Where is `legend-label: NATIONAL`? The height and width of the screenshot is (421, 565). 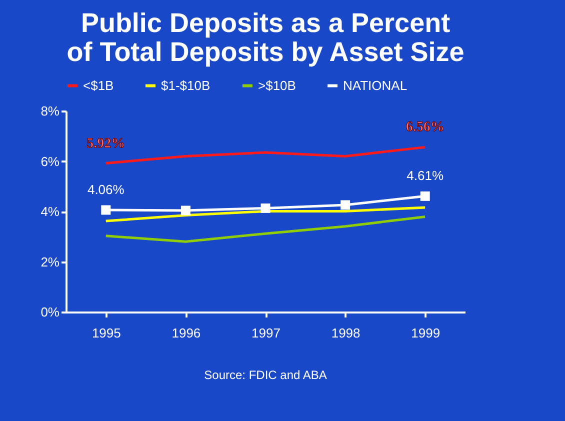
legend-label: NATIONAL is located at coordinates (375, 85).